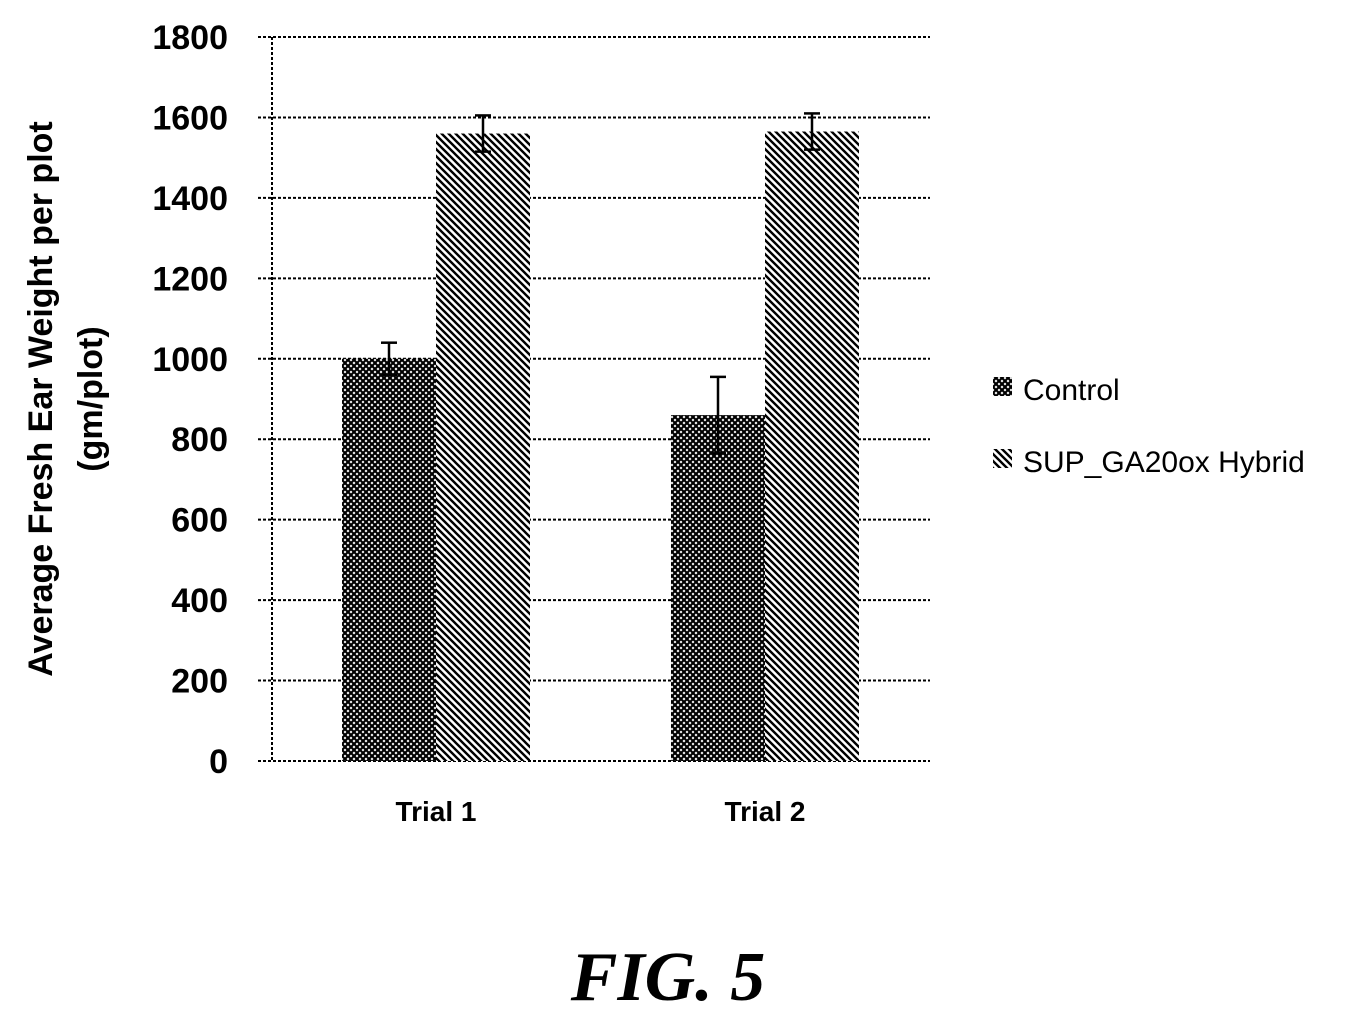 Image resolution: width=1363 pixels, height=1021 pixels. What do you see at coordinates (218, 762) in the screenshot?
I see `y-tick-label-0: 0` at bounding box center [218, 762].